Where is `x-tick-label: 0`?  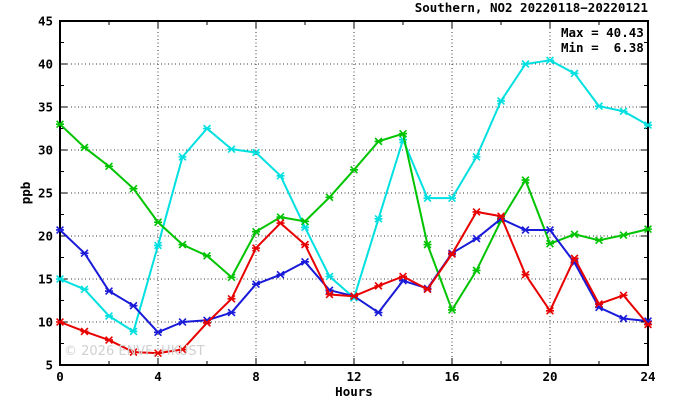 x-tick-label: 0 is located at coordinates (60, 376).